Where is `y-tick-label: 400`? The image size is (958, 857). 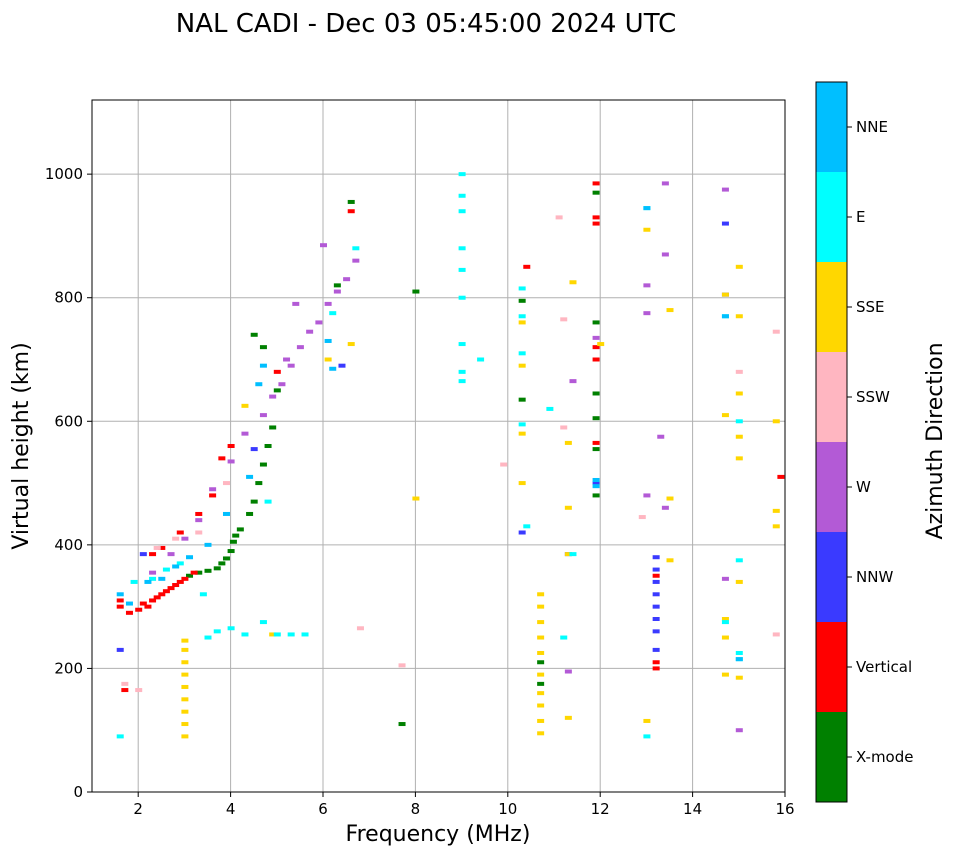 y-tick-label: 400 is located at coordinates (68, 545).